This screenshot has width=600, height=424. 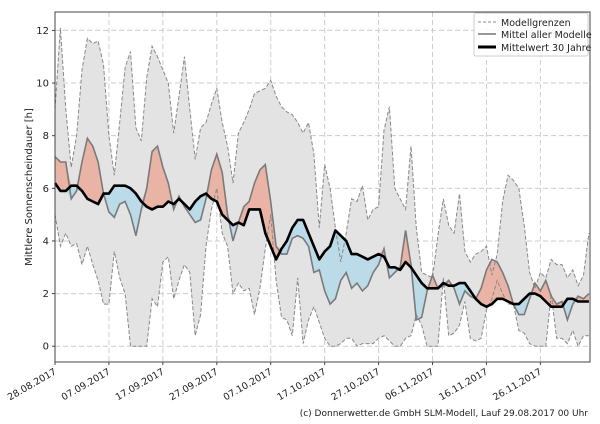 I want to click on x-tick-label: 17.09.2017, so click(x=140, y=385).